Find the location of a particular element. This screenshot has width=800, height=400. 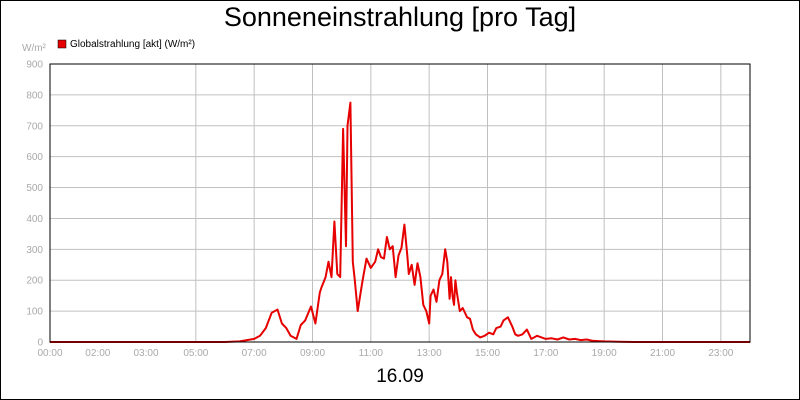

x-tick-label: 19:00 is located at coordinates (604, 353).